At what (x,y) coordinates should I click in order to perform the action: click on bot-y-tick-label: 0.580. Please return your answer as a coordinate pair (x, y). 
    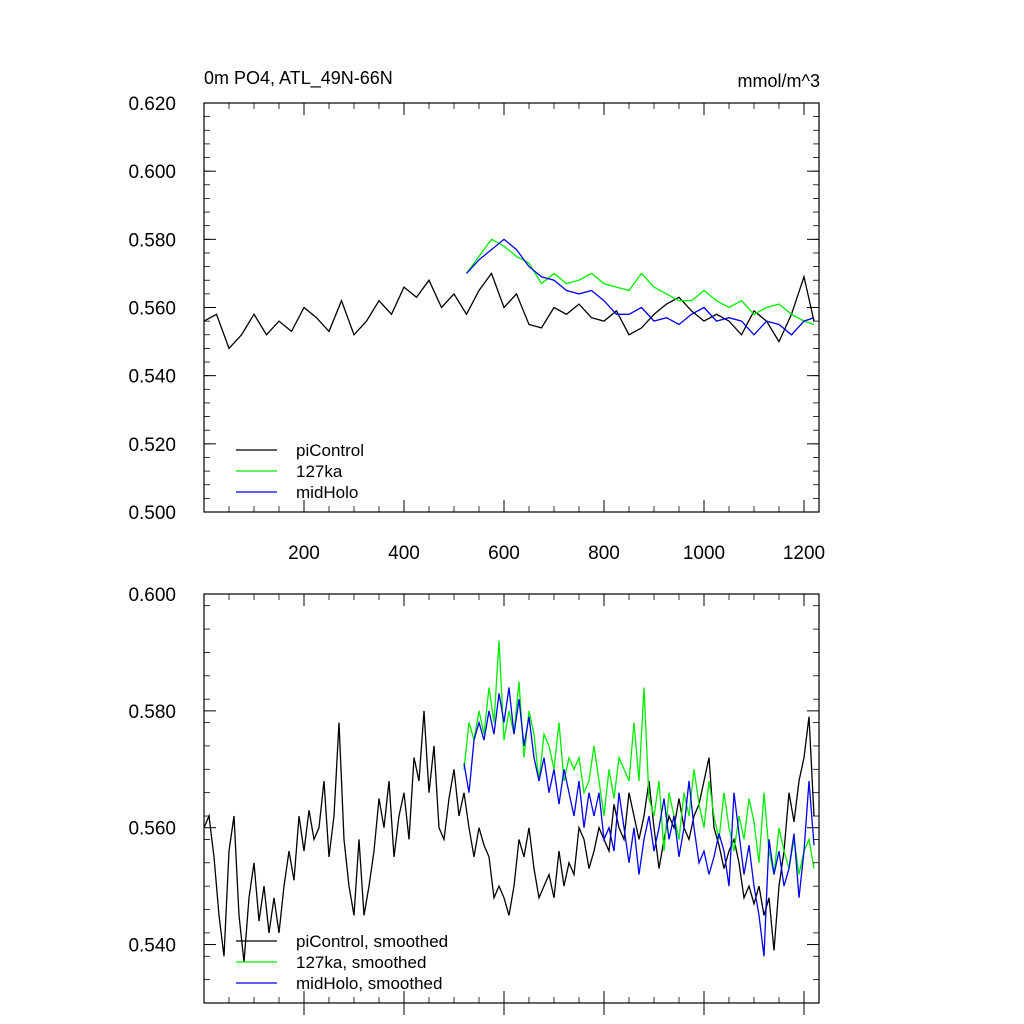
    Looking at the image, I should click on (152, 712).